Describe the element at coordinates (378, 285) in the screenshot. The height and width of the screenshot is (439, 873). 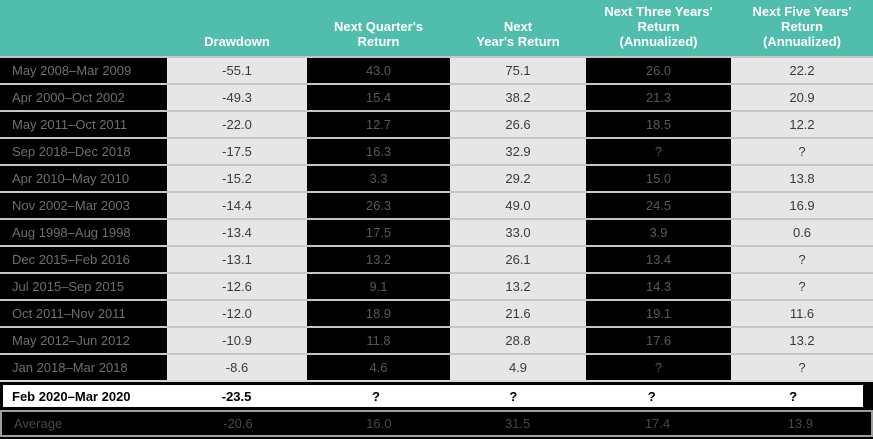
I see `cell-next-quarter-return: 9.1` at that location.